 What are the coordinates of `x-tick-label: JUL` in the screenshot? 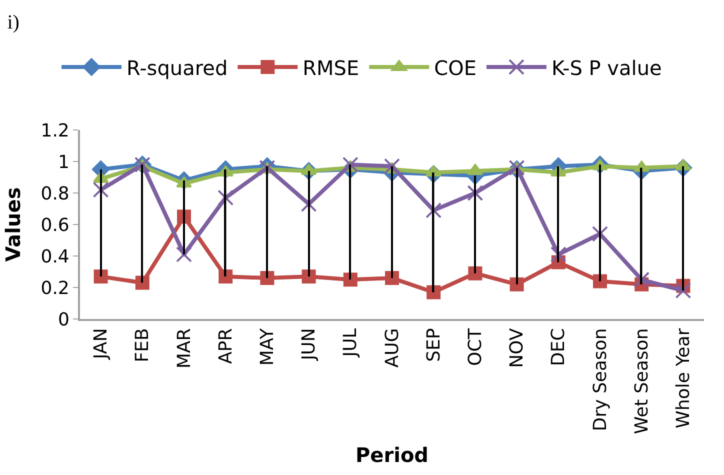 It's located at (351, 343).